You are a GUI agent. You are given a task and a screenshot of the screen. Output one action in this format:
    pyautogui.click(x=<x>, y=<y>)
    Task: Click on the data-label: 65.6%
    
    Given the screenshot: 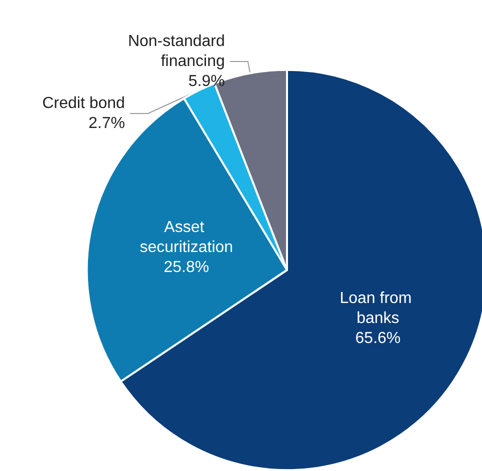 What is the action you would take?
    pyautogui.click(x=378, y=339)
    